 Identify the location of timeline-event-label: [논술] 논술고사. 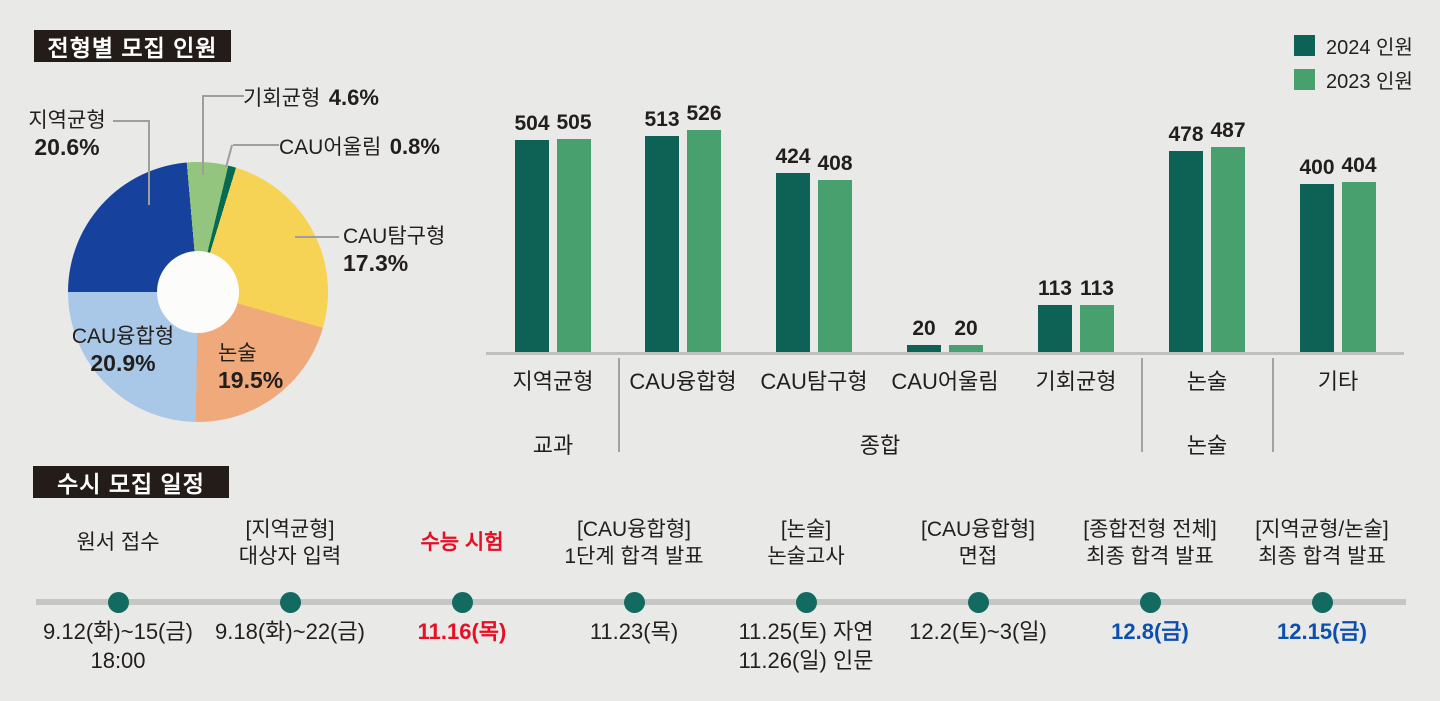
(806, 543).